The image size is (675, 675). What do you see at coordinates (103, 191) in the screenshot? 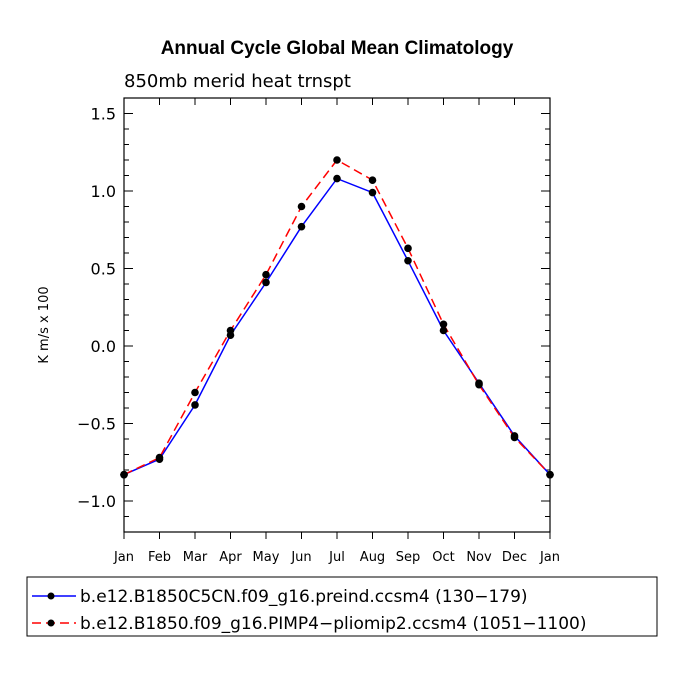
I see `y-tick-label: 1.0` at bounding box center [103, 191].